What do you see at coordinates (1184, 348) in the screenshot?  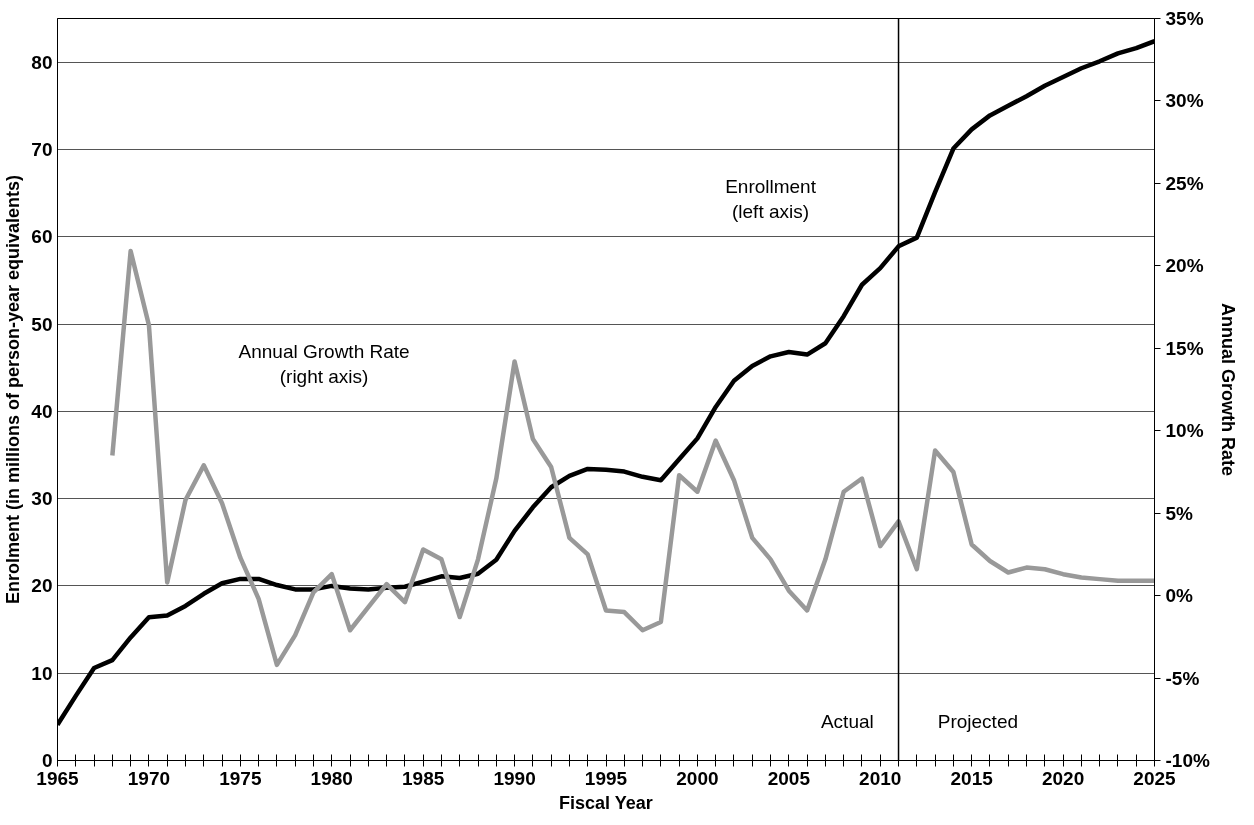 I see `y2-tick-label: 15%` at bounding box center [1184, 348].